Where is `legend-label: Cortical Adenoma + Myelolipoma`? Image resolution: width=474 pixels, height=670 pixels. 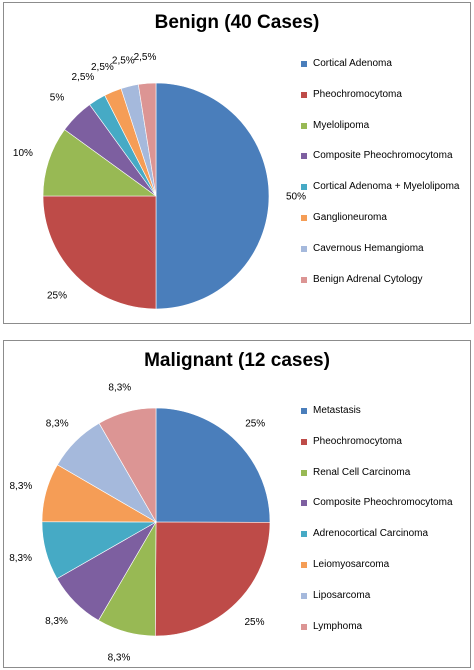 legend-label: Cortical Adenoma + Myelolipoma is located at coordinates (386, 187).